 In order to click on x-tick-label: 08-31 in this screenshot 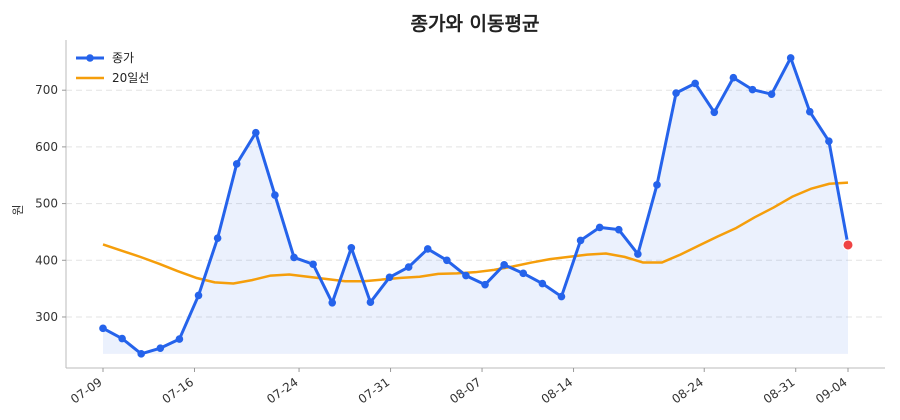, I will do `click(779, 390)`.